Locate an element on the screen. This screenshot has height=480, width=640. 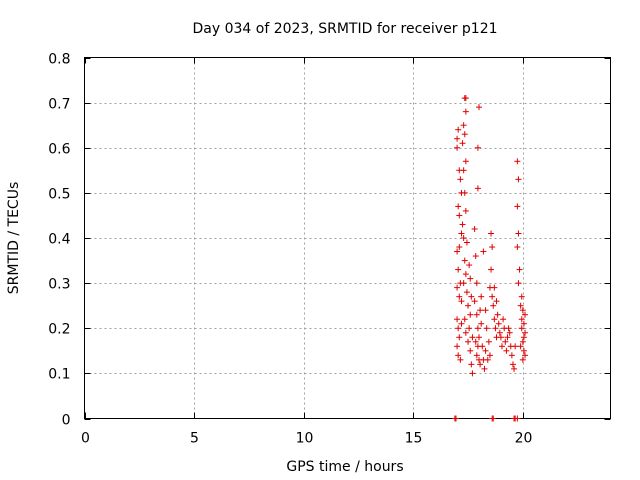
y-tick-label: 0 is located at coordinates (66, 421).